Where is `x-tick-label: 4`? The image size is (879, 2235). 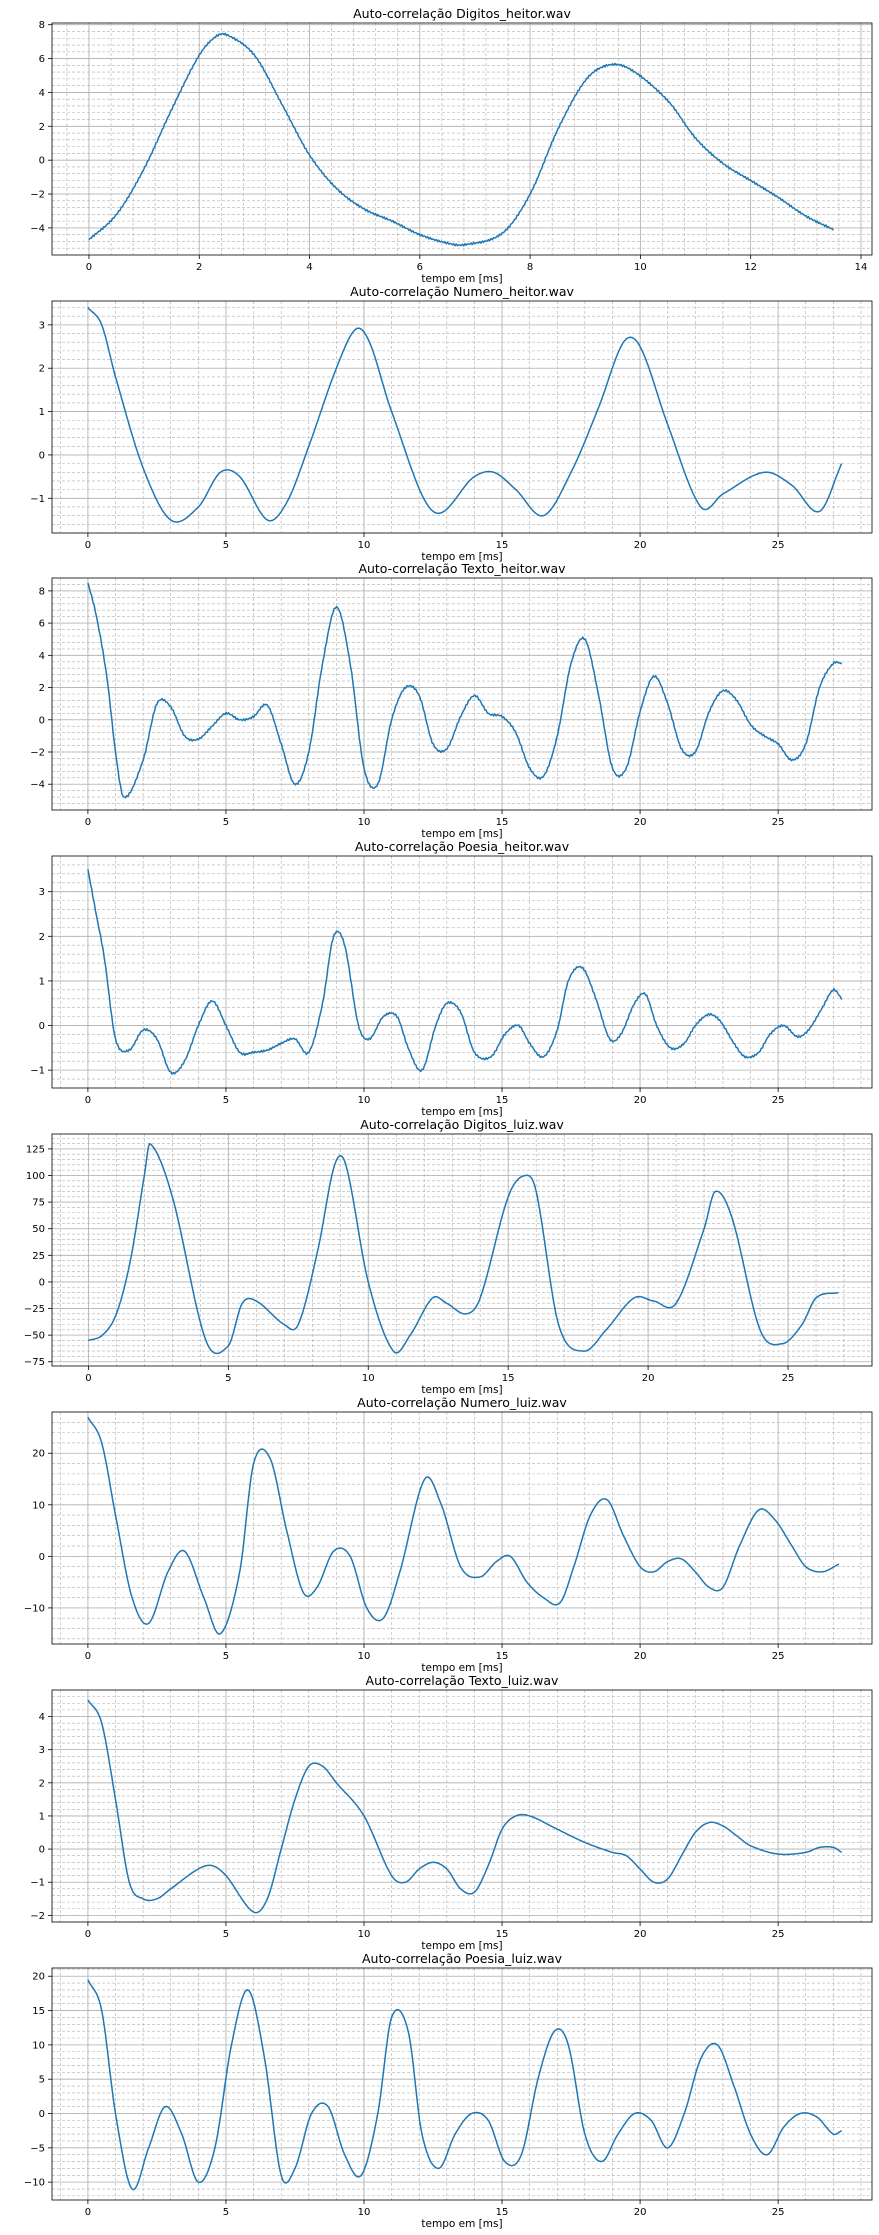 x-tick-label: 4 is located at coordinates (309, 267).